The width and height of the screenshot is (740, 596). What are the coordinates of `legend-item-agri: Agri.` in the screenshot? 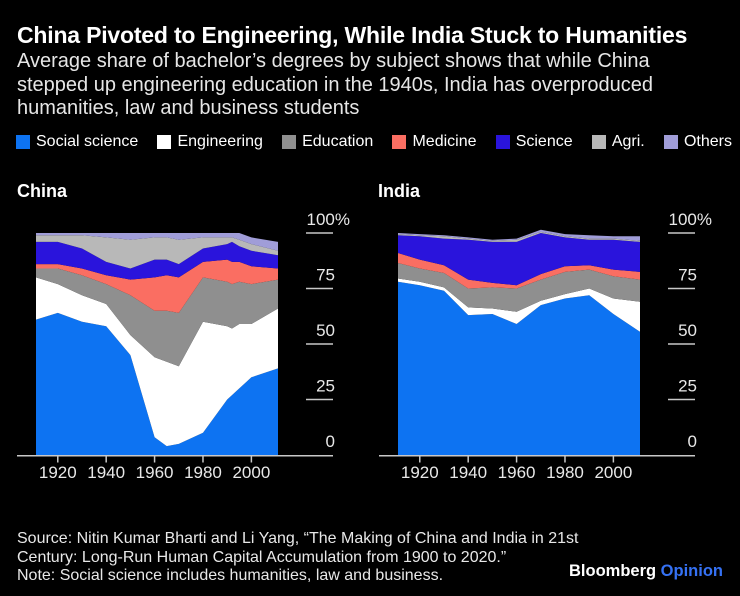 It's located at (618, 142).